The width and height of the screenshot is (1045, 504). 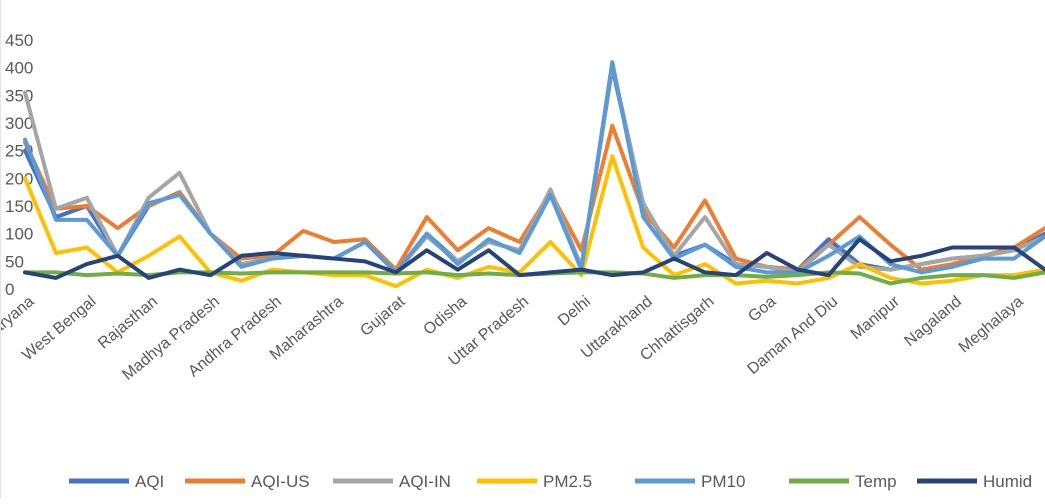 What do you see at coordinates (991, 324) in the screenshot?
I see `x-tick-label: Meghalaya` at bounding box center [991, 324].